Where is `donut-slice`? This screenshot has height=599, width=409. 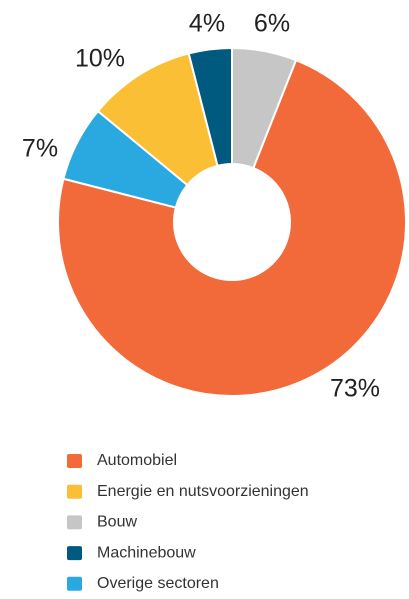
donut-slice is located at coordinates (210, 107).